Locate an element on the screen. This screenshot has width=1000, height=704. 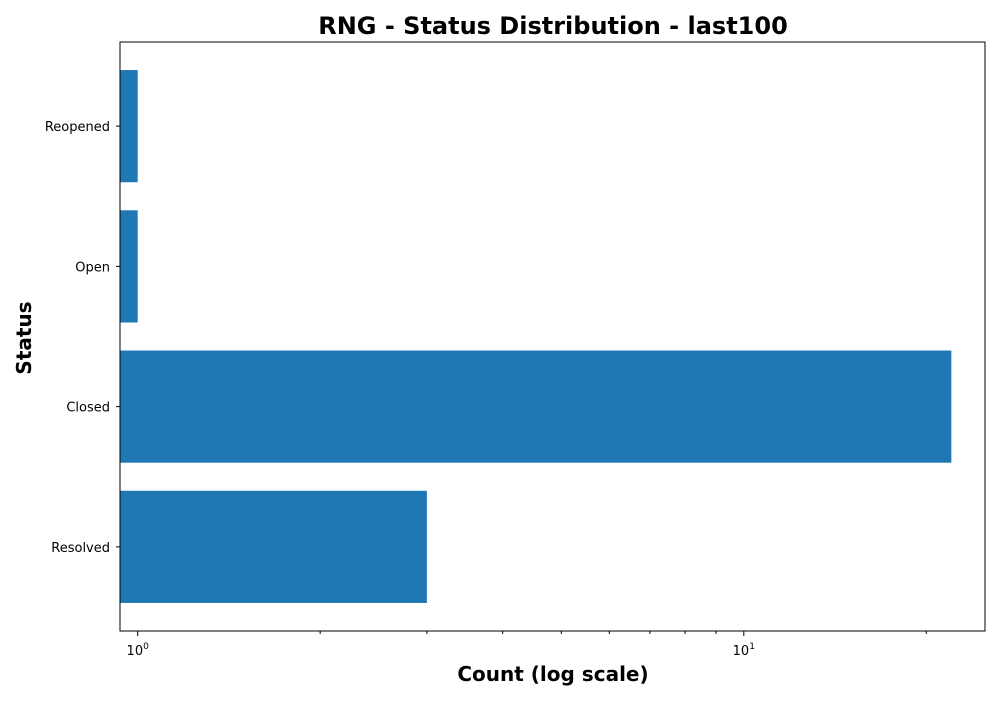
y-tick-label: Reopened is located at coordinates (77, 127).